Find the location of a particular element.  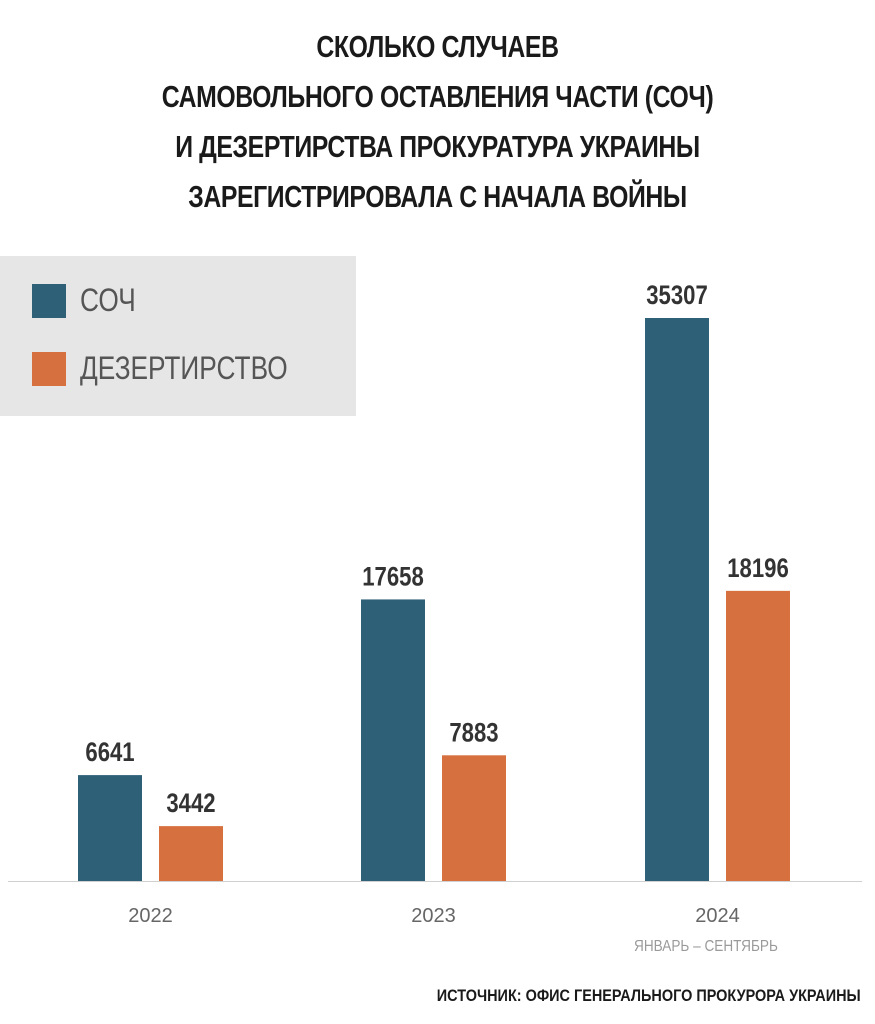

legend-label: ДЕЗЕРТИРСТВО is located at coordinates (184, 368).